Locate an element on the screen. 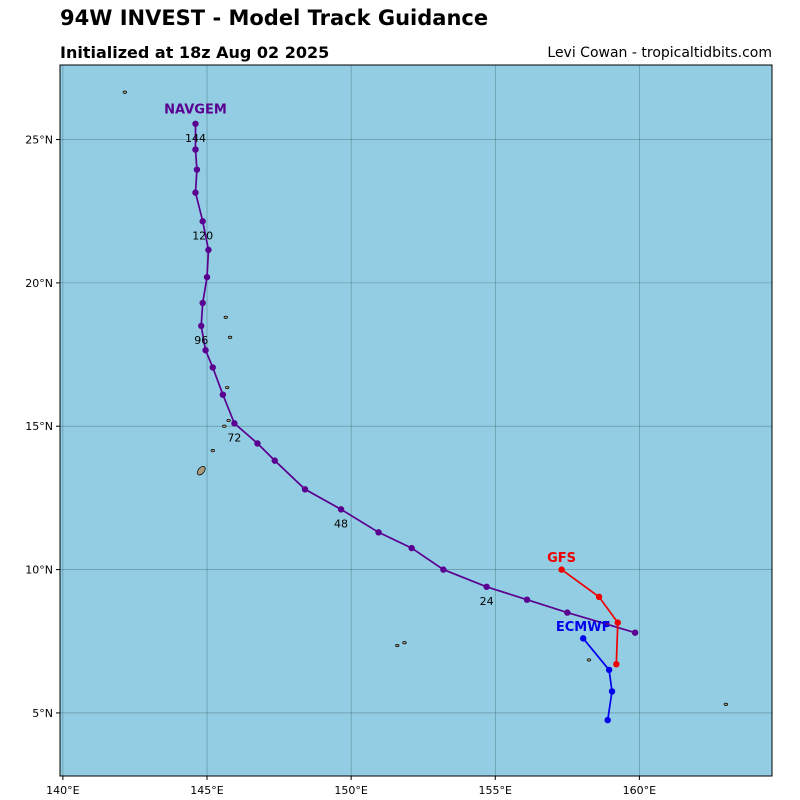 Image resolution: width=800 pixels, height=800 pixels. island-rota is located at coordinates (212, 451).